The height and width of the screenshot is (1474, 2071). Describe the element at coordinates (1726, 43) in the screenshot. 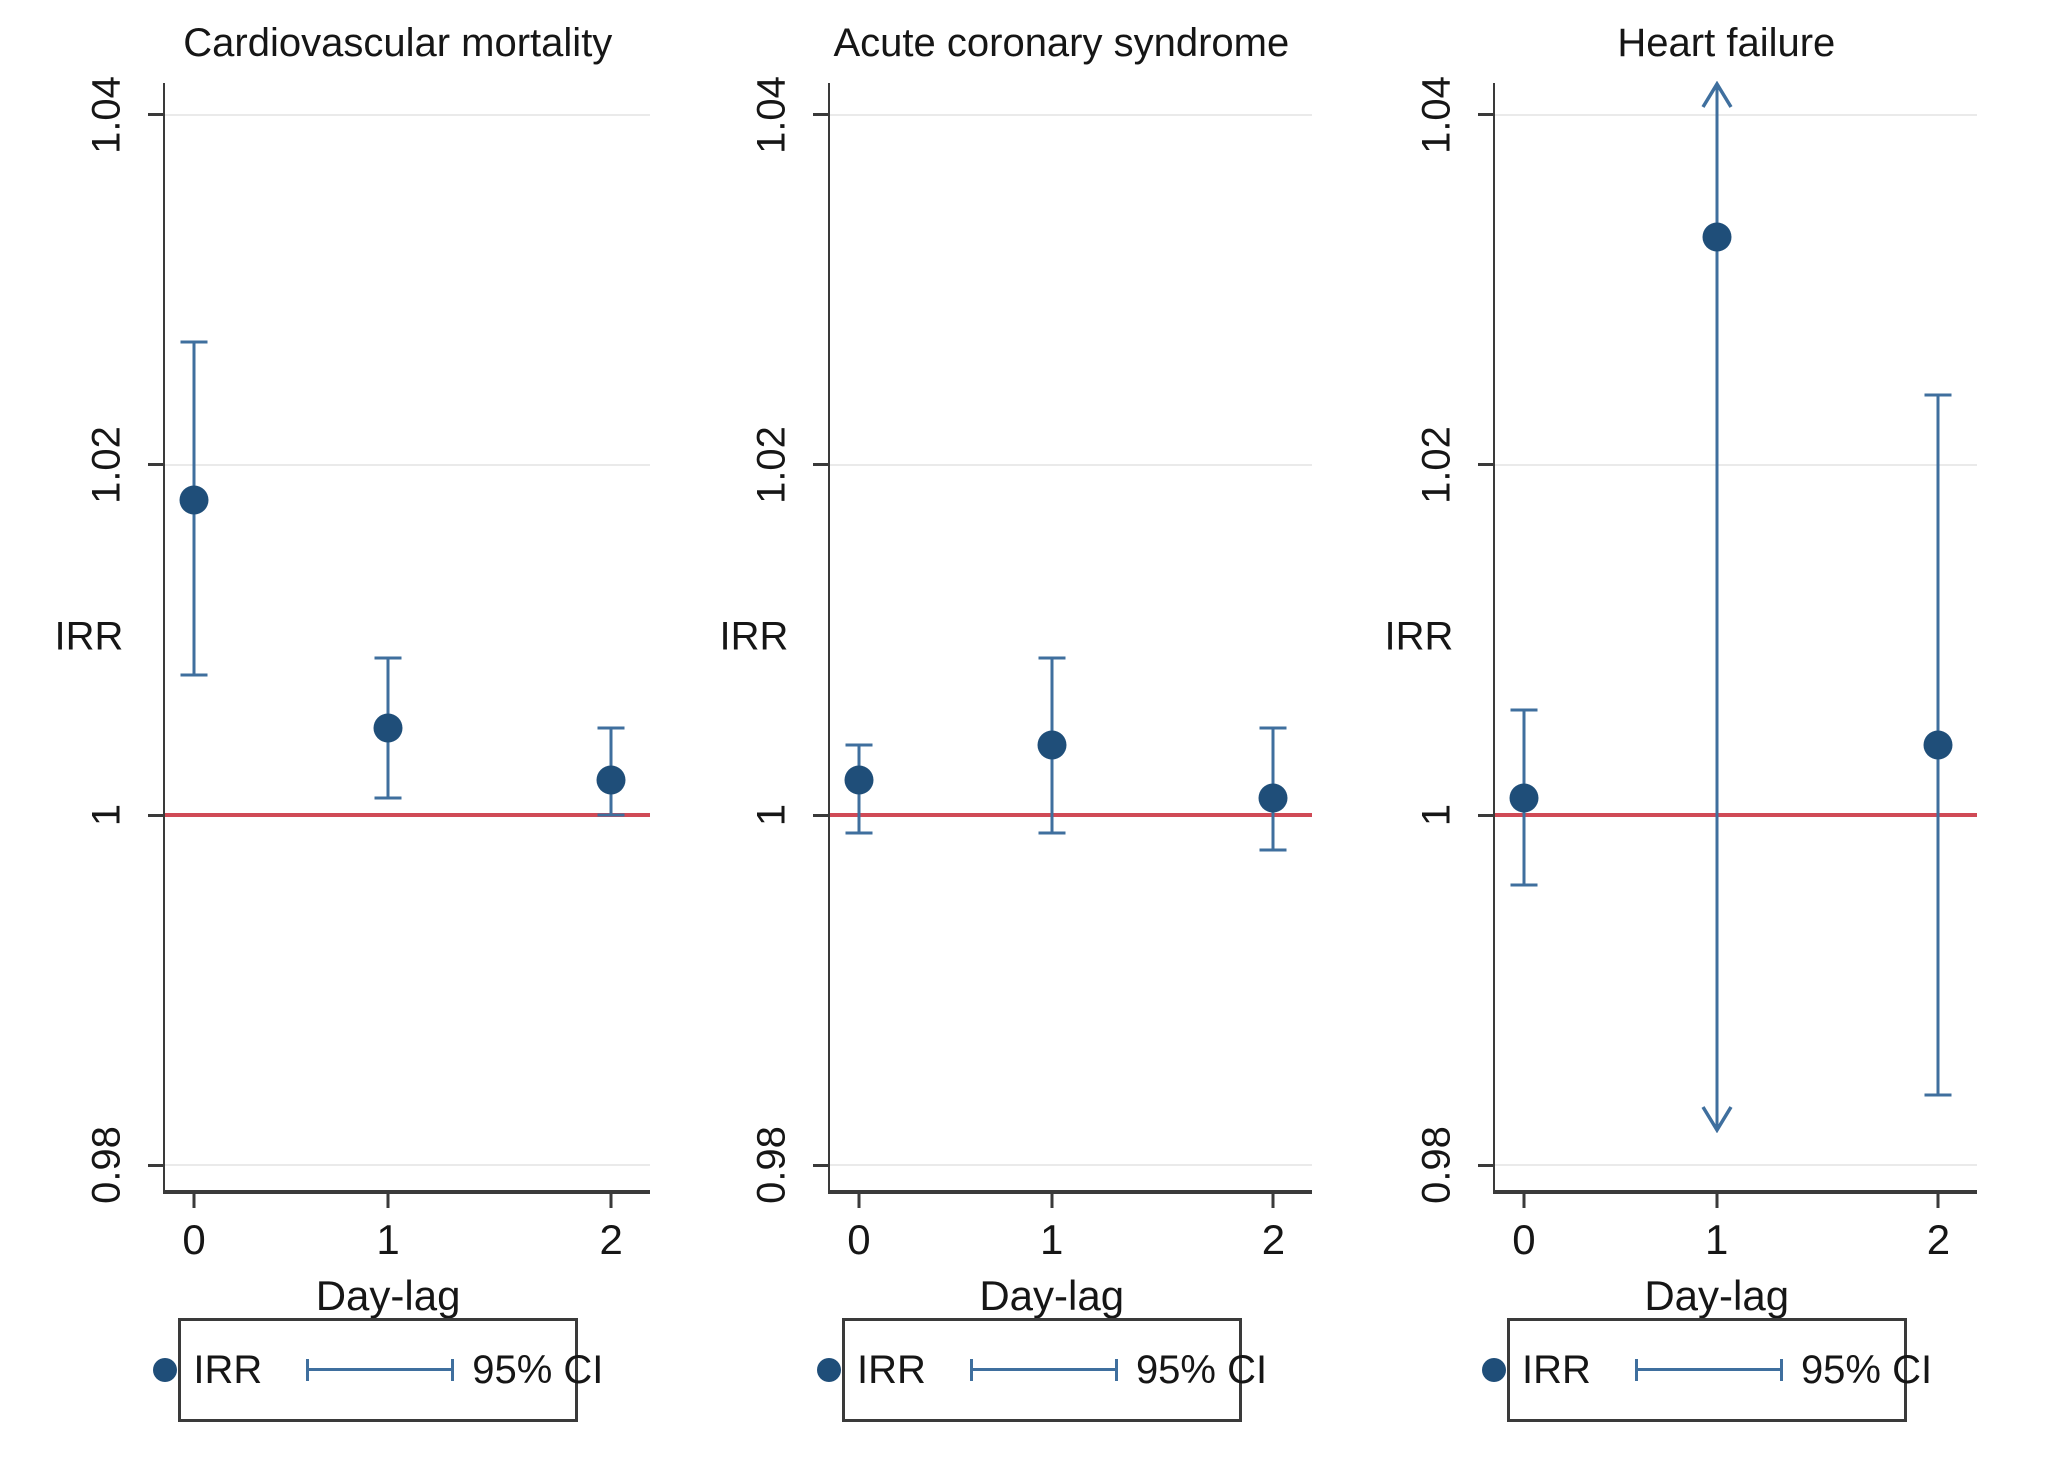

I see `panel-title: Heart failure` at that location.